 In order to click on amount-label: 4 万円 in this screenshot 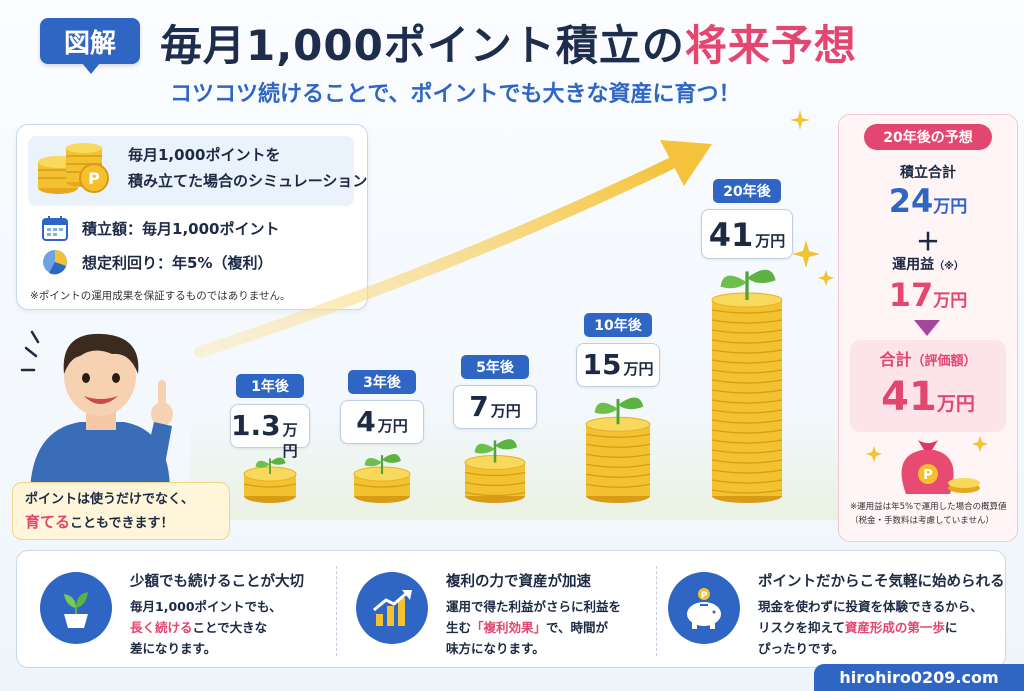, I will do `click(382, 422)`.